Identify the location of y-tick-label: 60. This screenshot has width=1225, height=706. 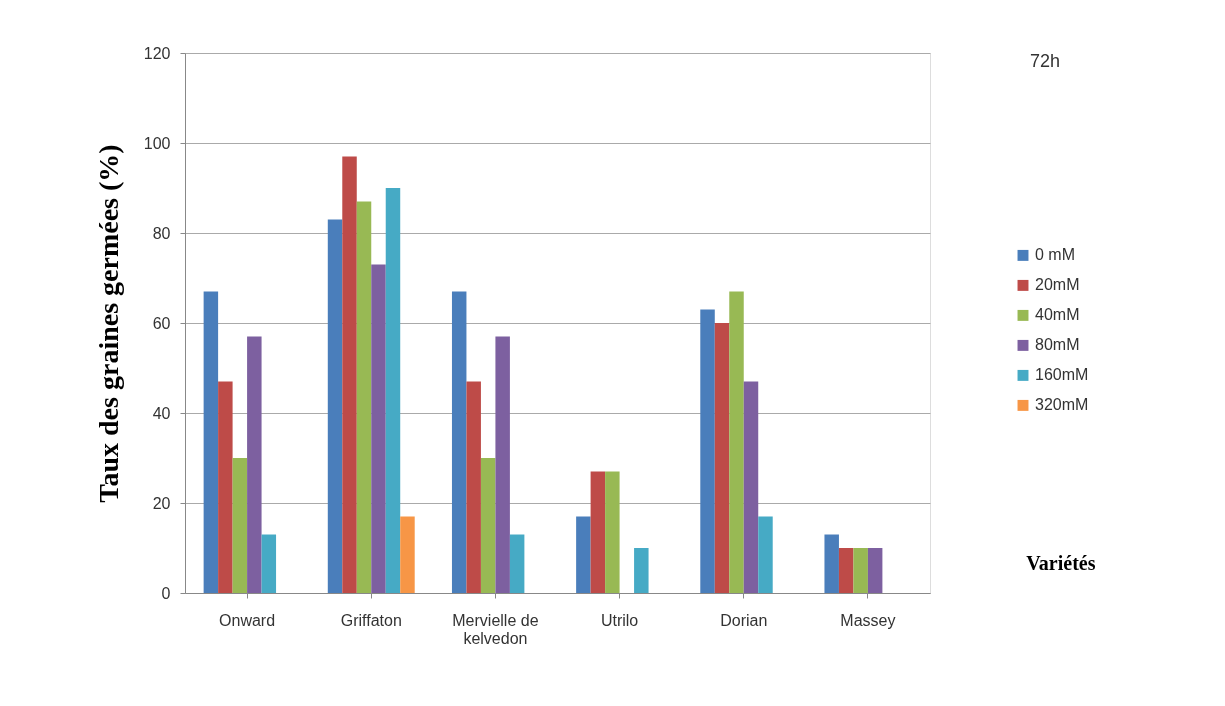
(161, 323).